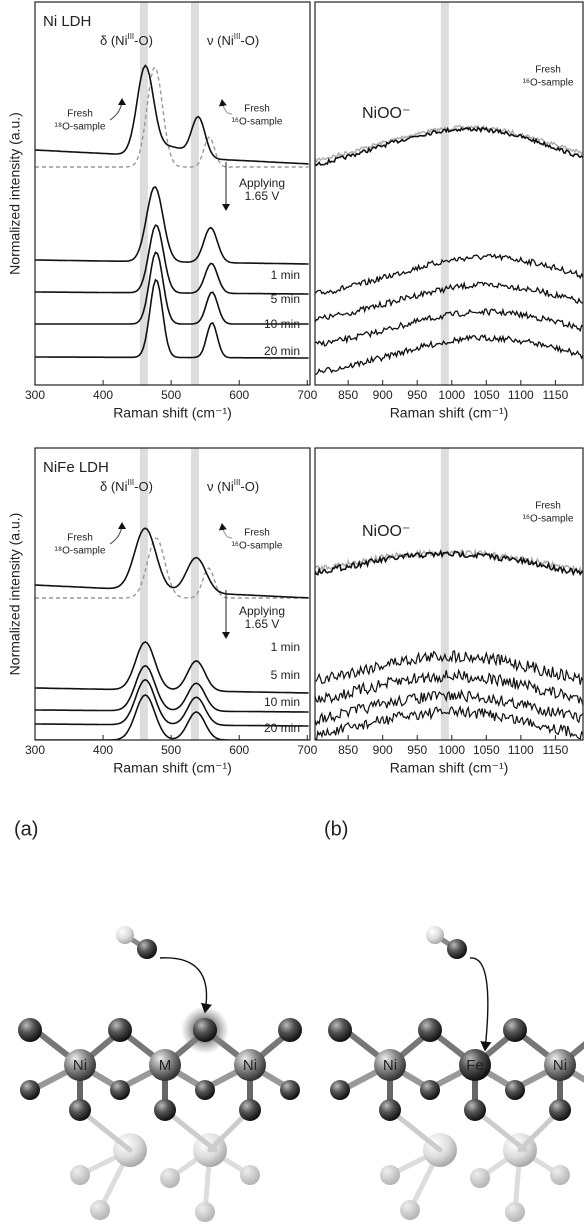  What do you see at coordinates (67, 21) in the screenshot?
I see `panel-title: Ni LDH` at bounding box center [67, 21].